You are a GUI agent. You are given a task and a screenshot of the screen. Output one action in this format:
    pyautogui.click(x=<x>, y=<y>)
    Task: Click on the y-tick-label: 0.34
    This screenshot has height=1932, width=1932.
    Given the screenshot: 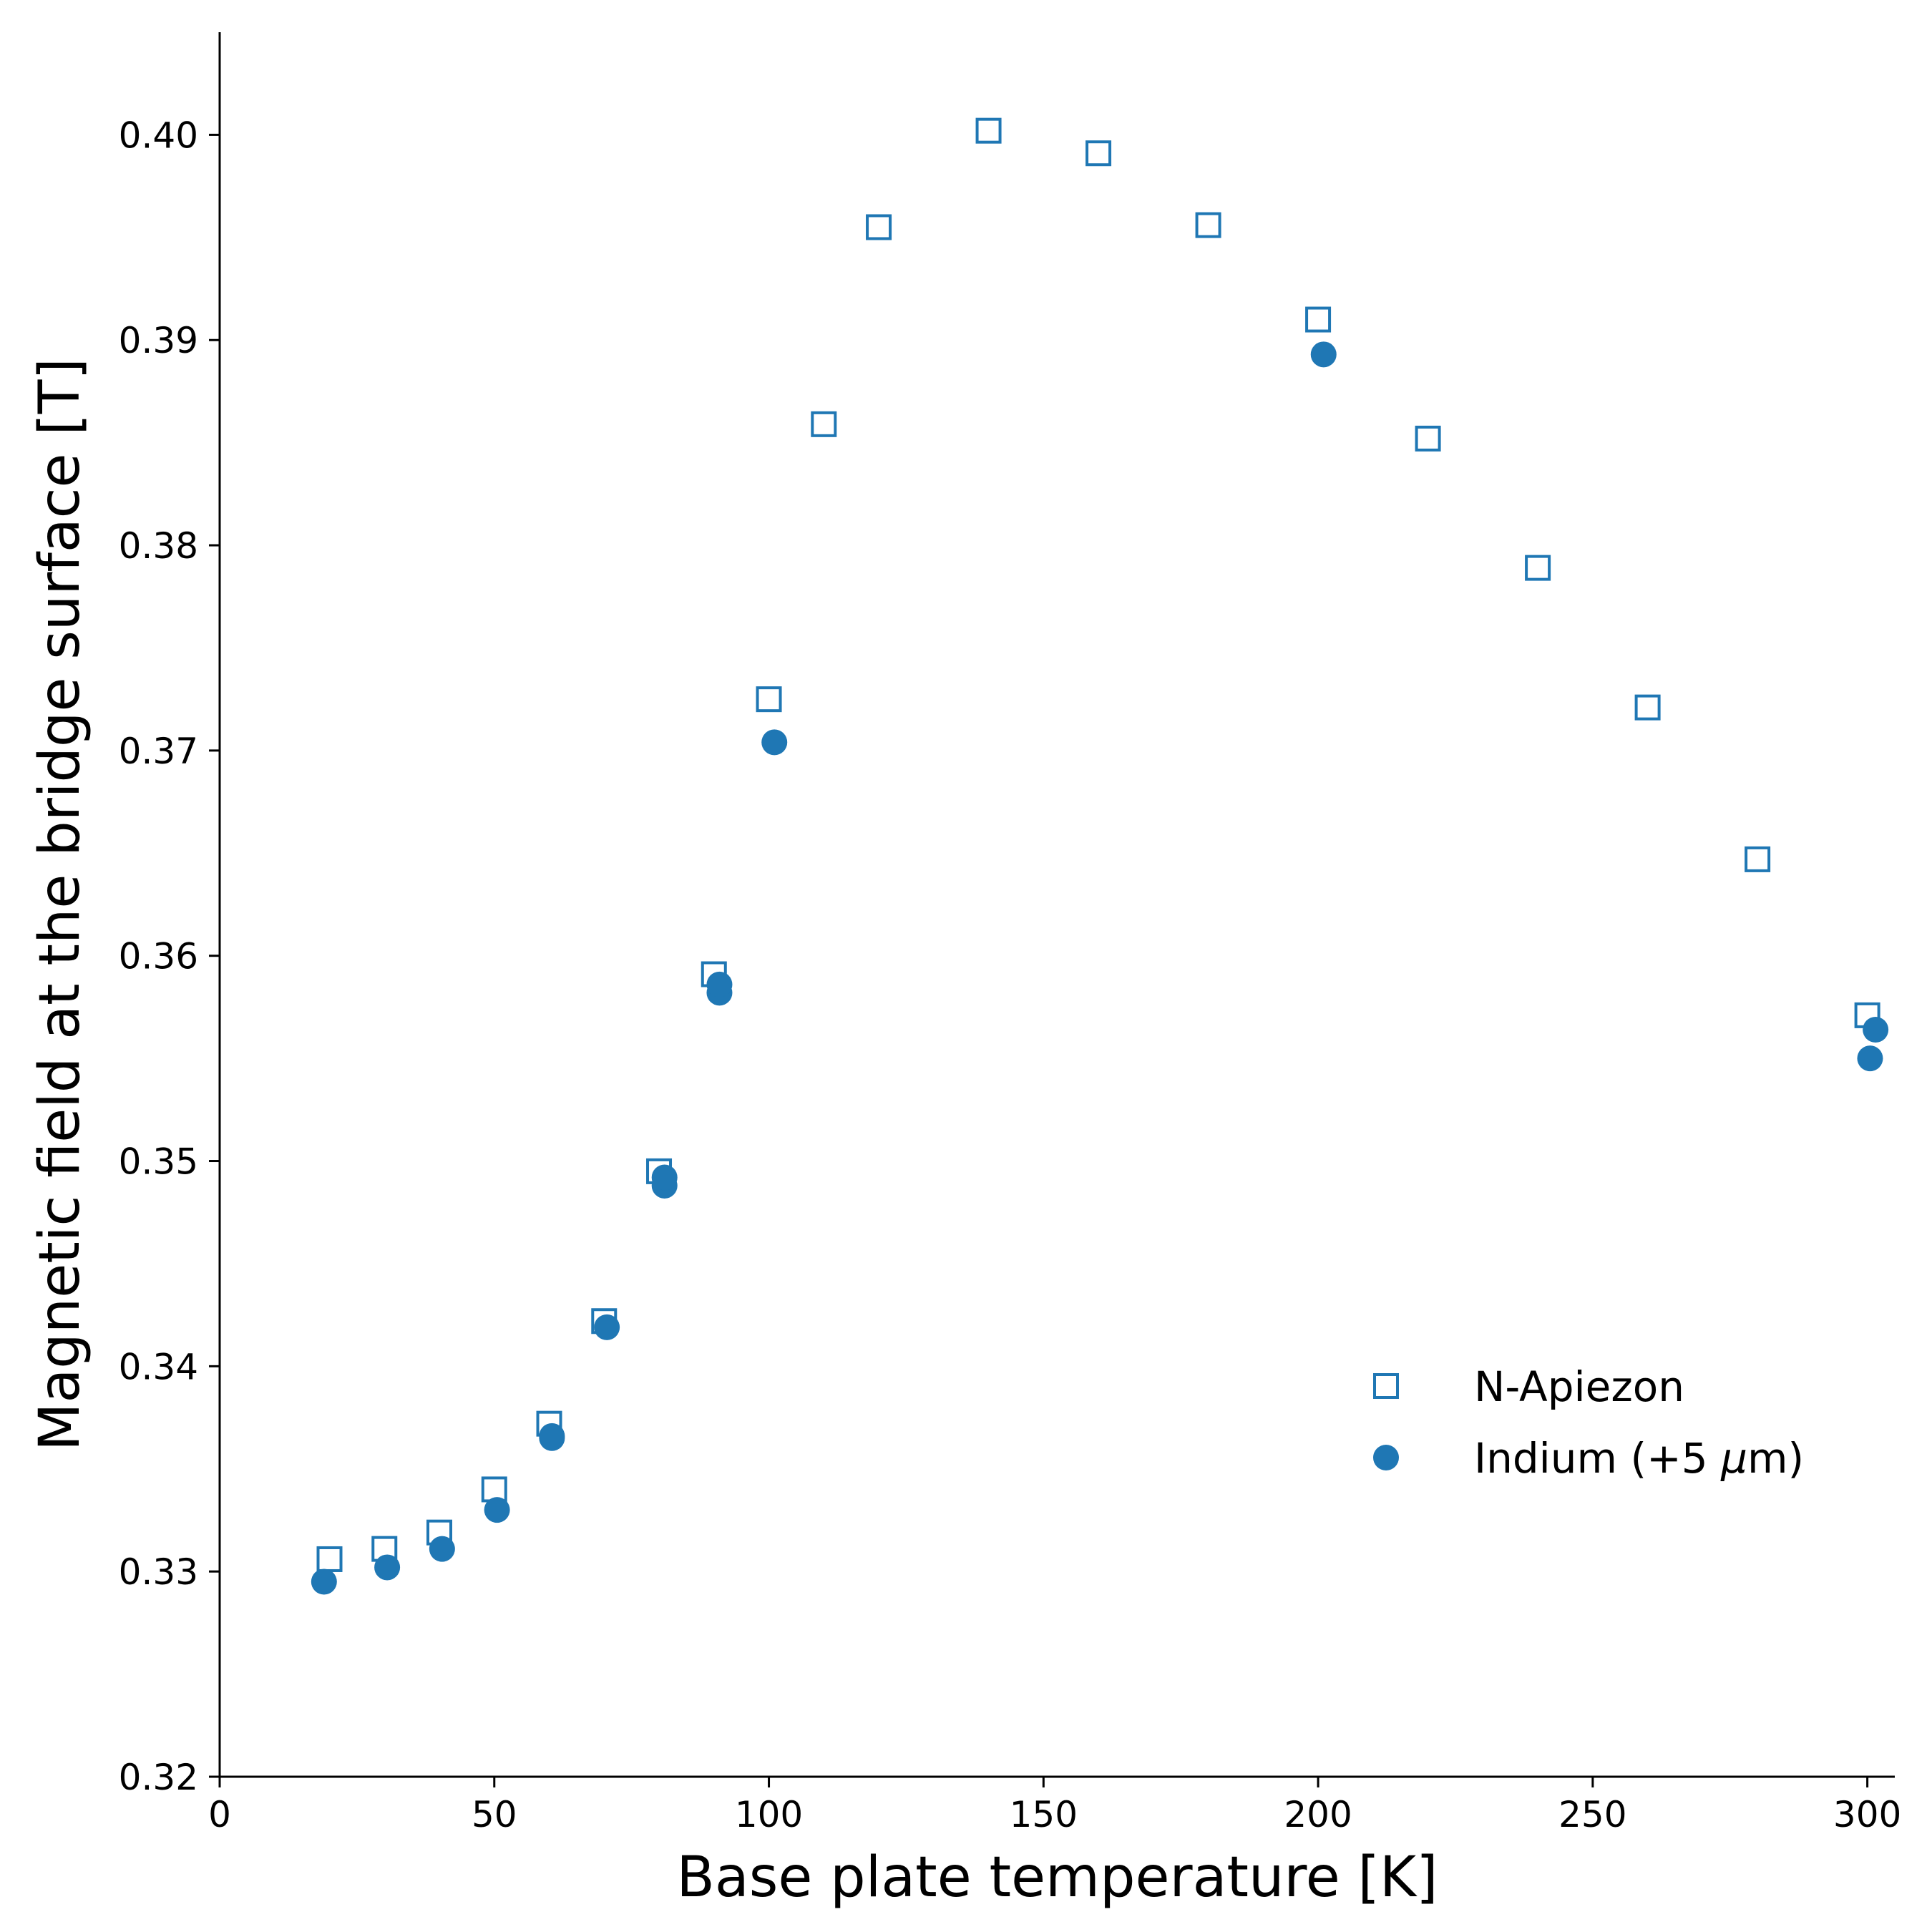 What is the action you would take?
    pyautogui.click(x=158, y=1366)
    